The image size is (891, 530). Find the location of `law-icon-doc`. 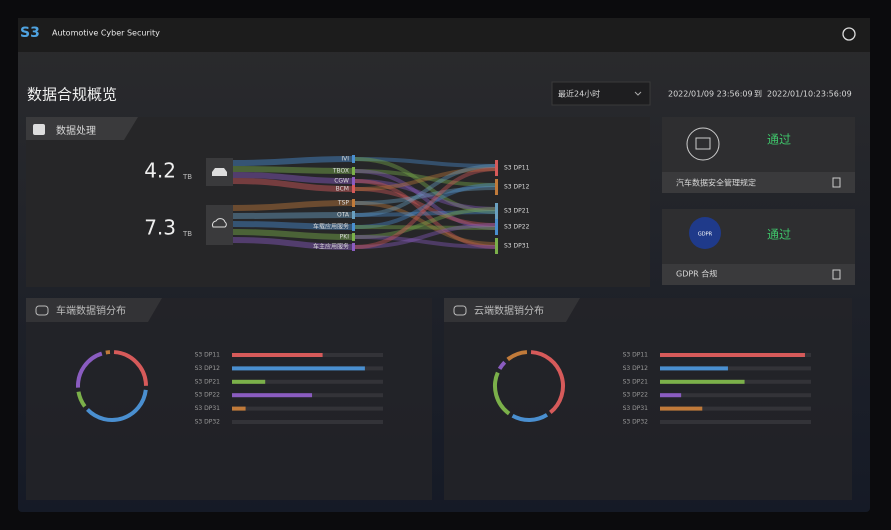

law-icon-doc is located at coordinates (703, 143).